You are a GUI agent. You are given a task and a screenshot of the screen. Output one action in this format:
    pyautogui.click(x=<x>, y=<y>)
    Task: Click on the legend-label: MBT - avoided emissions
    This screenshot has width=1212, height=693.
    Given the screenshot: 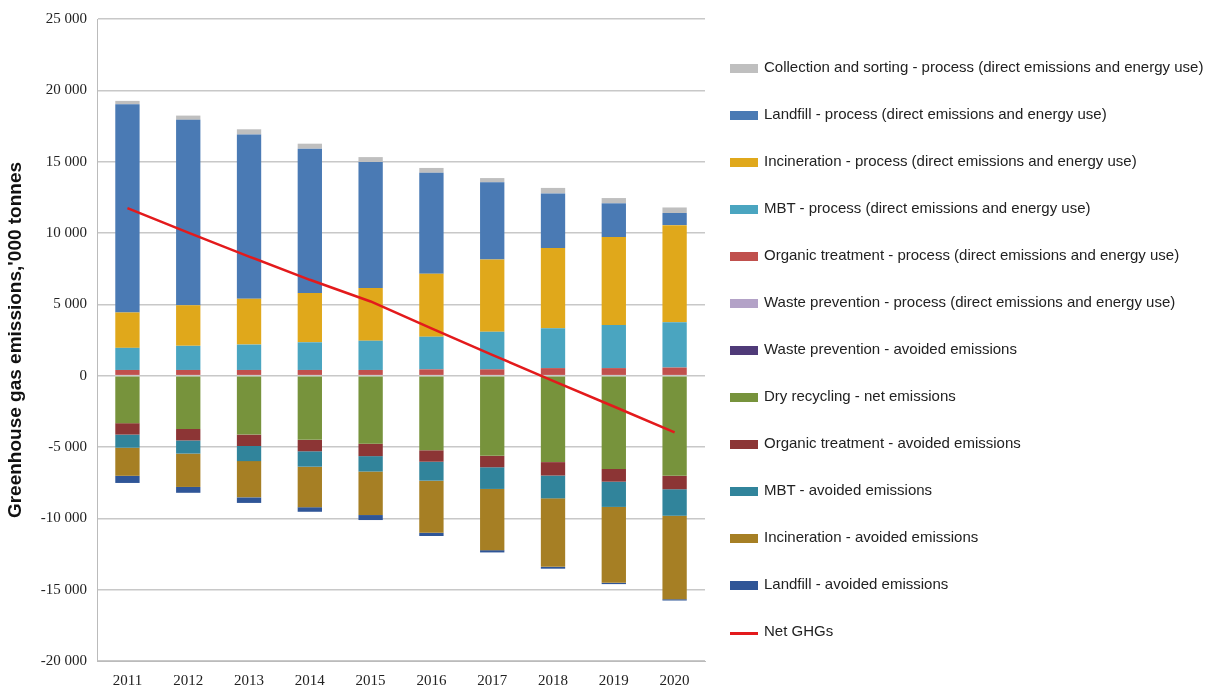 What is the action you would take?
    pyautogui.click(x=848, y=490)
    